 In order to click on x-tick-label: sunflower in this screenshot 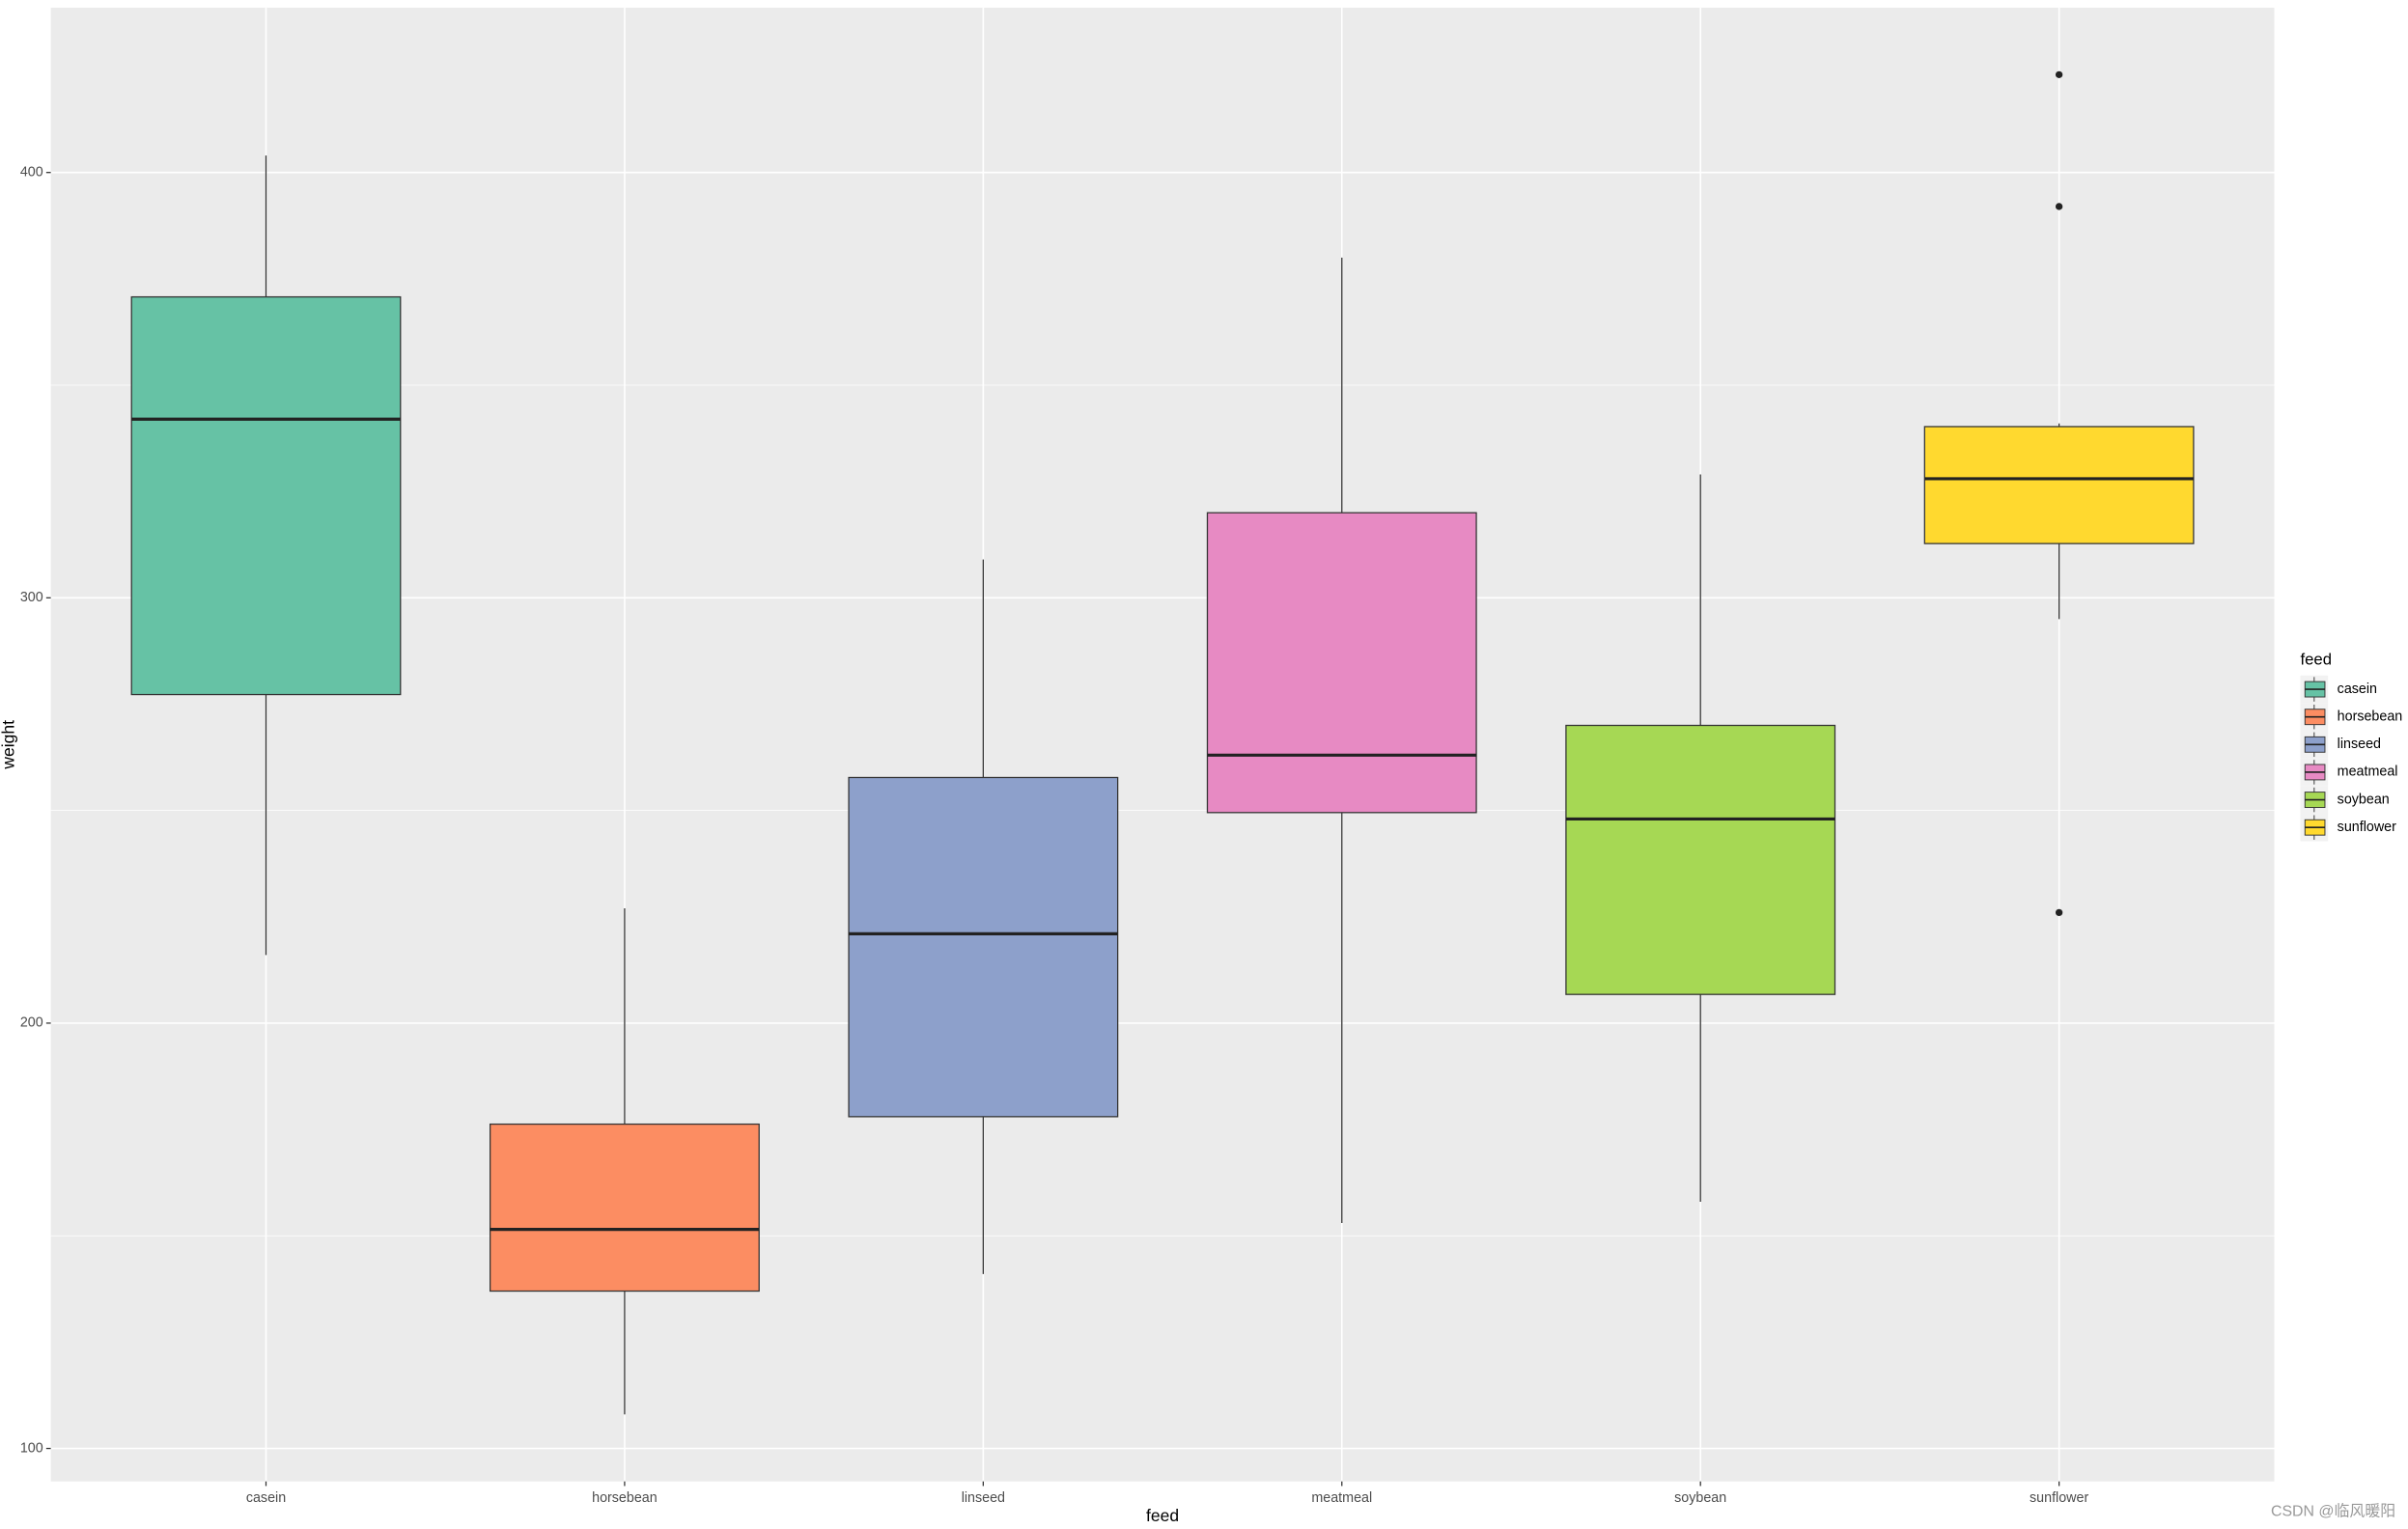, I will do `click(2059, 1498)`.